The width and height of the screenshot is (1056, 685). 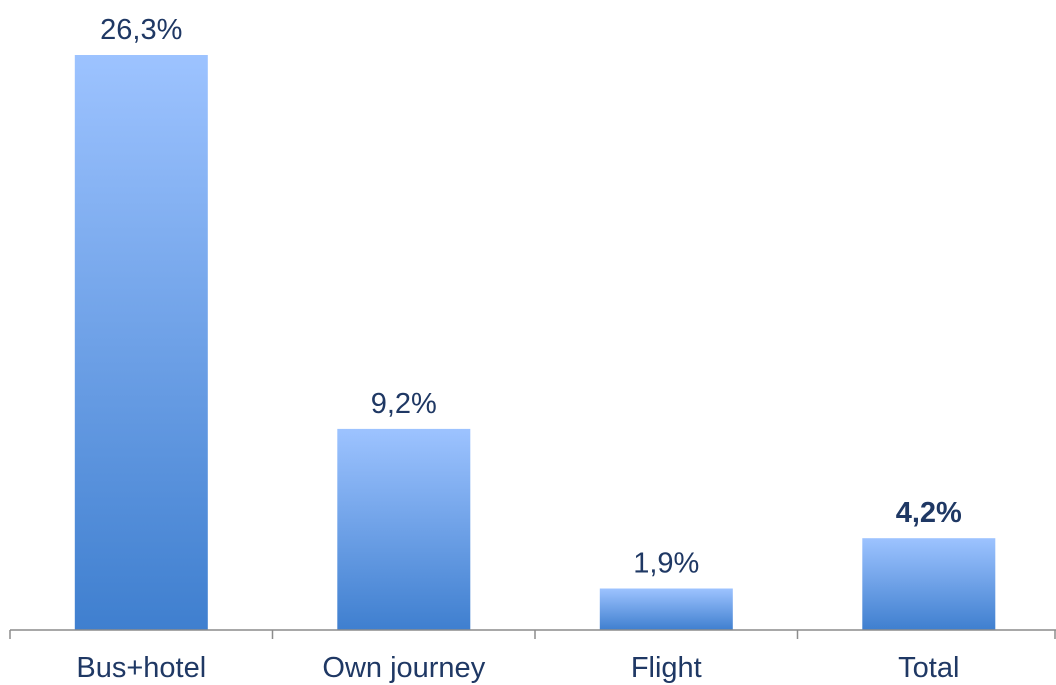 What do you see at coordinates (666, 564) in the screenshot?
I see `value-label-flight: 1,9%` at bounding box center [666, 564].